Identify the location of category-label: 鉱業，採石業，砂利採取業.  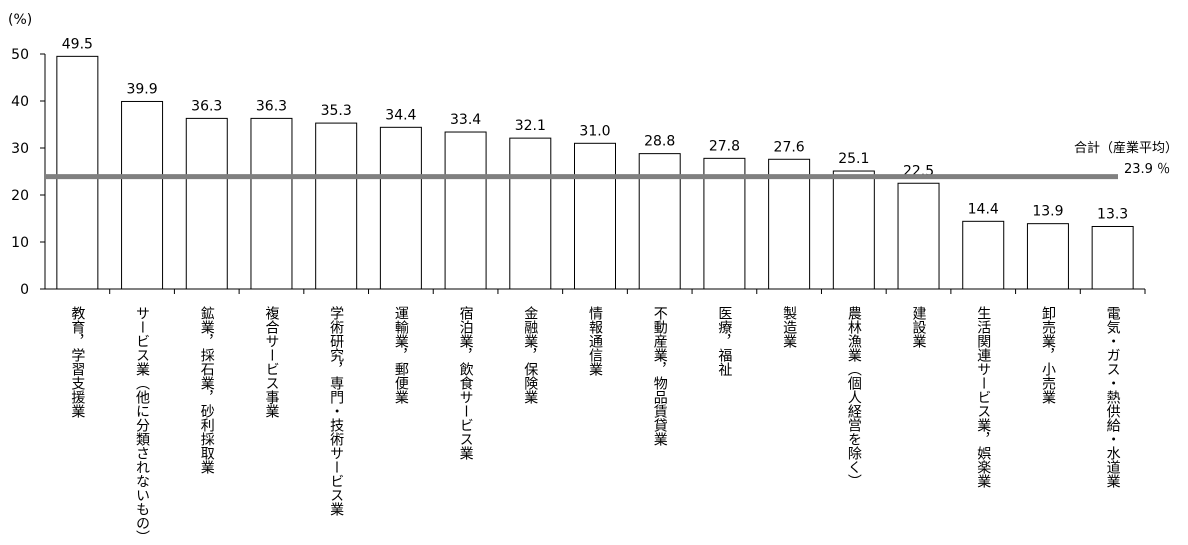
(207, 389).